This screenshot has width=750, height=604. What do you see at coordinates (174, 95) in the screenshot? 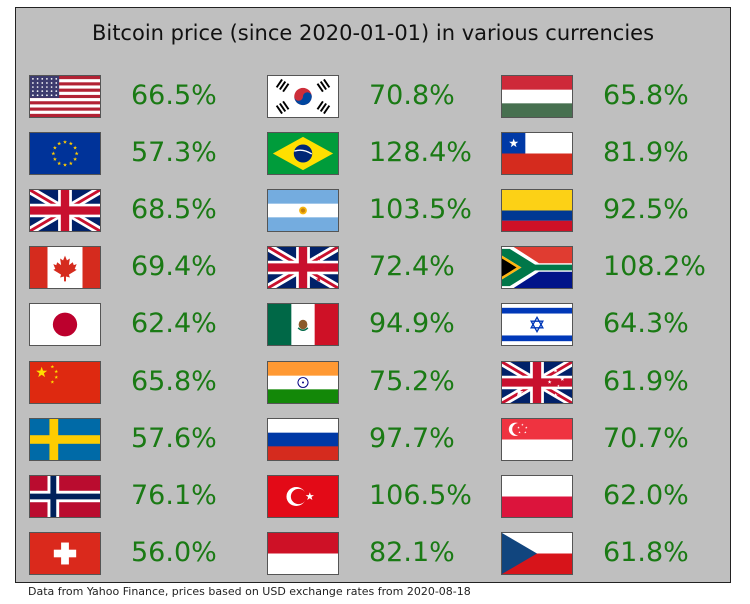
I see `percent-value: 66.5%` at bounding box center [174, 95].